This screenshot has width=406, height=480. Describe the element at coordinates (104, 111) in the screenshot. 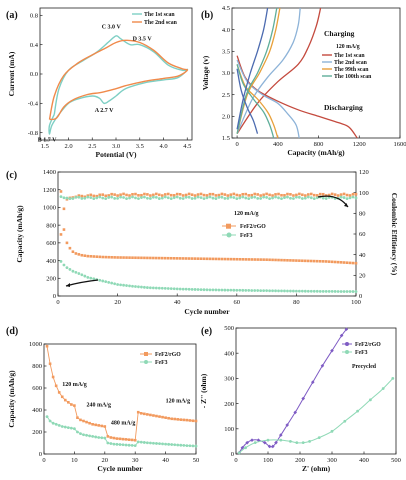

I see `panel-a-annotation: A 2.7 V` at that location.